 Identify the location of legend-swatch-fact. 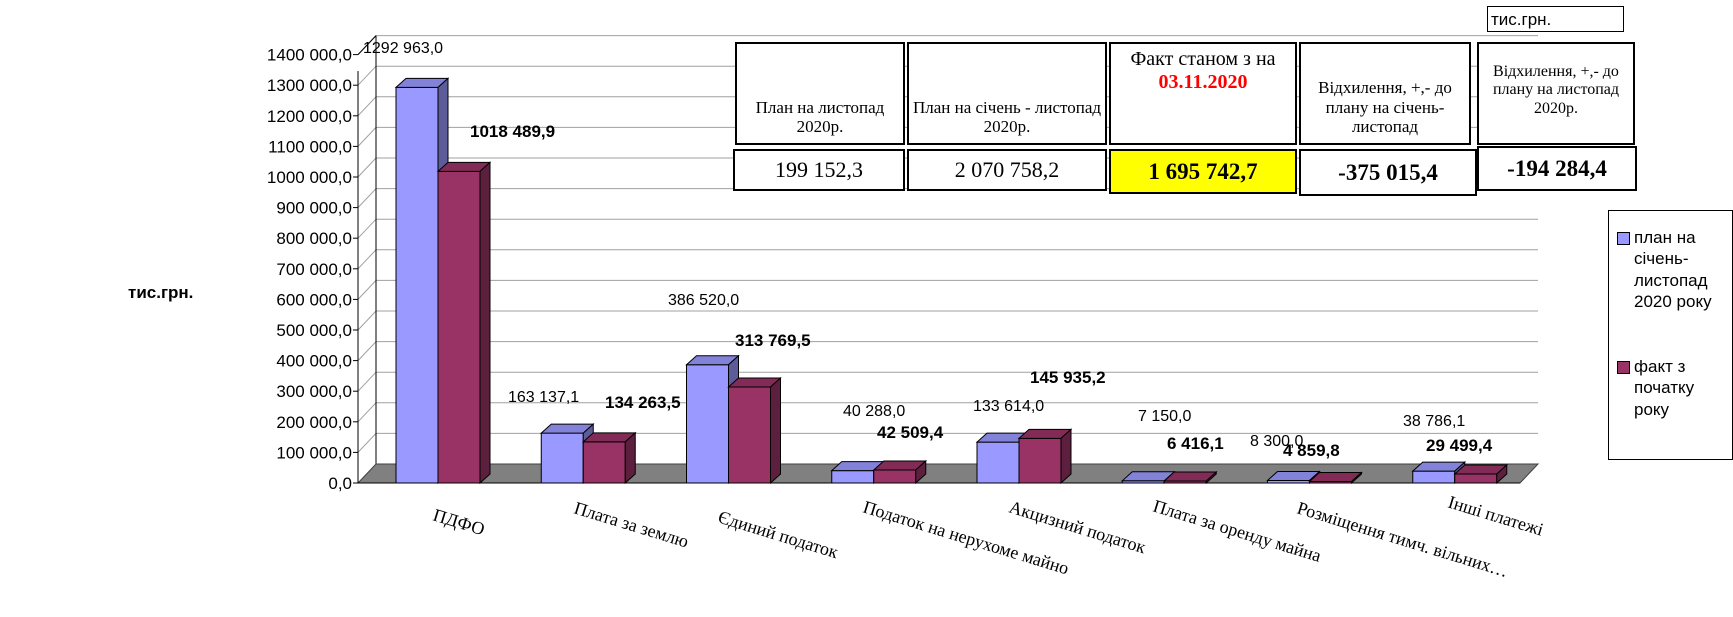
(1623, 367).